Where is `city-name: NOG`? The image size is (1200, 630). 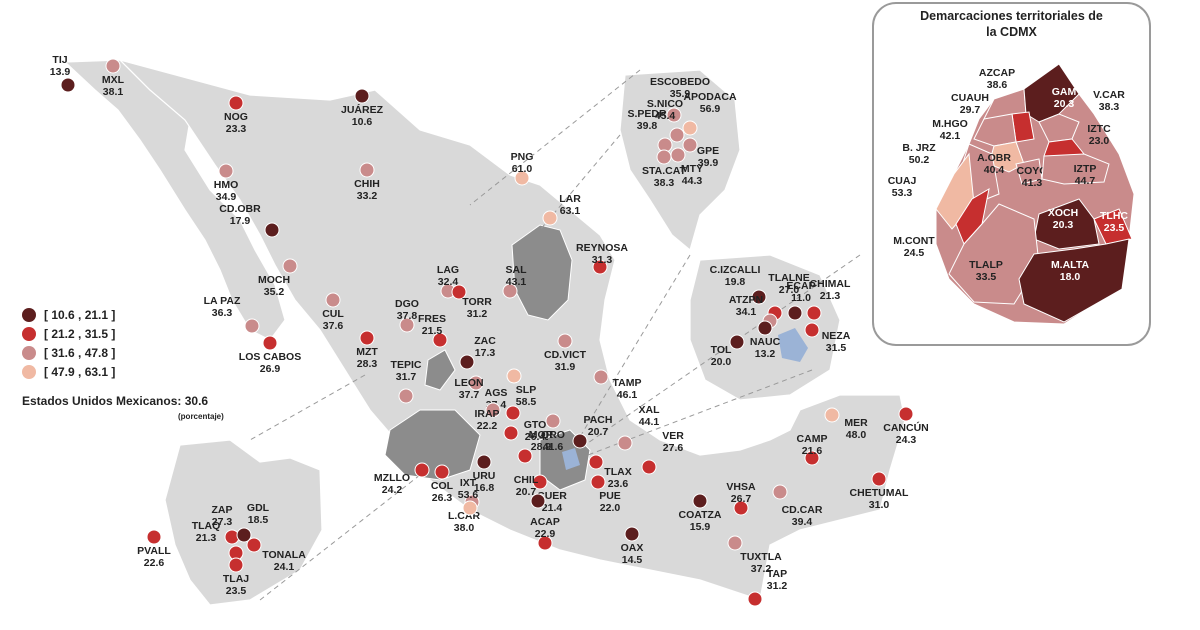
city-name: NOG is located at coordinates (236, 117).